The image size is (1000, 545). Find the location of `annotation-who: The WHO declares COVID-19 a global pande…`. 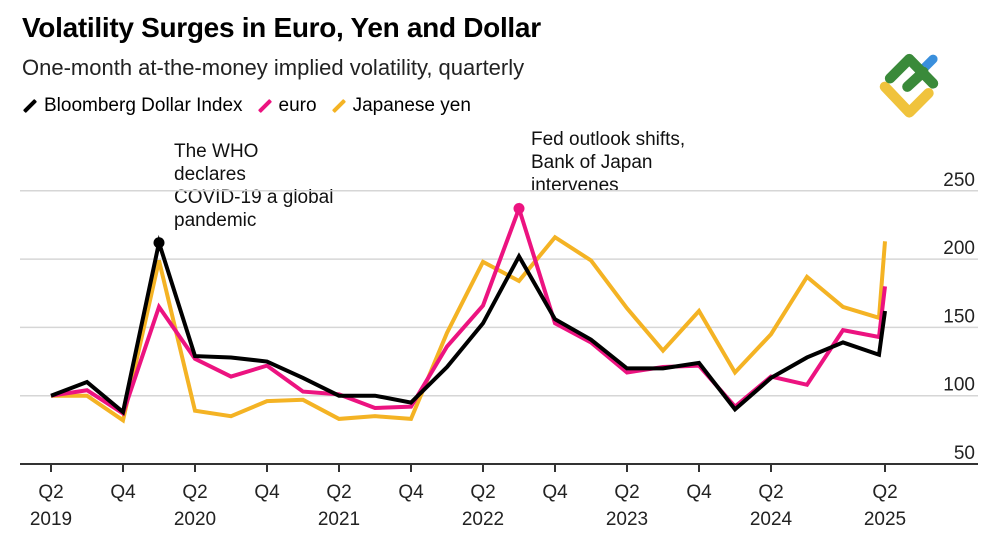

annotation-who: The WHO declares COVID-19 a global pande… is located at coordinates (253, 186).